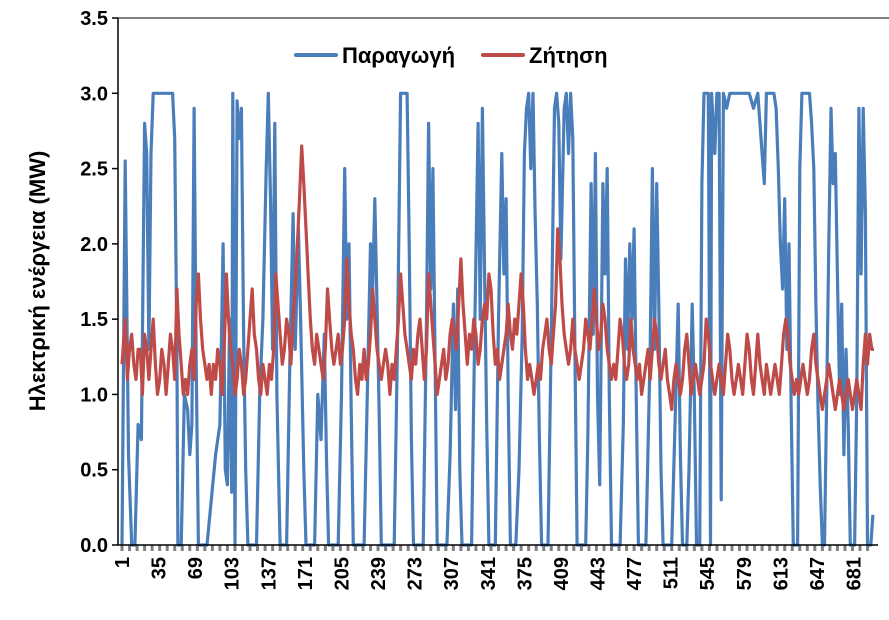  I want to click on y-tick-label: 3.0, so click(94, 94).